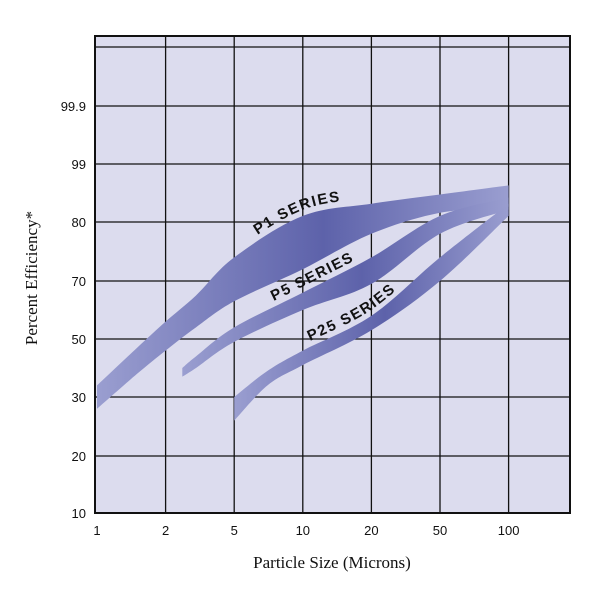 This screenshot has width=590, height=600. I want to click on y-tick-label: 80, so click(79, 222).